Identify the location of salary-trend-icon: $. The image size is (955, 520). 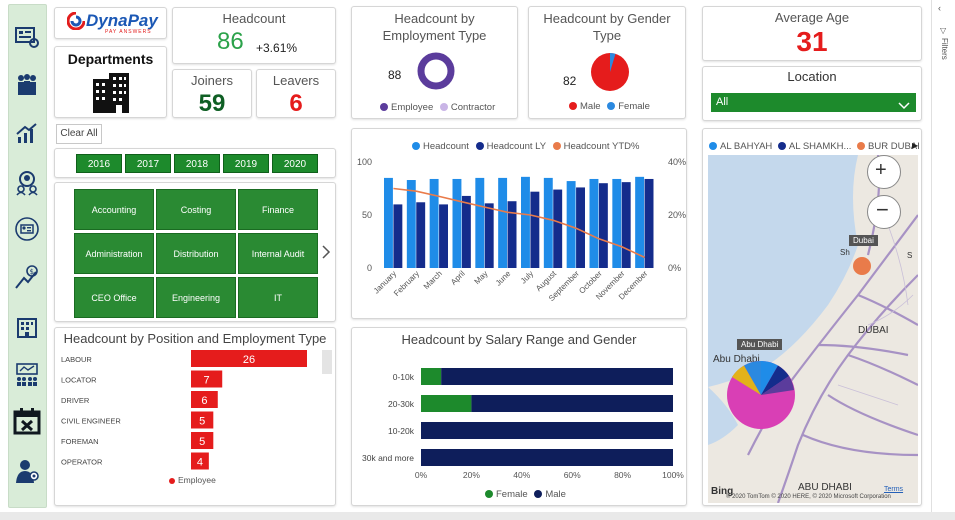
(27, 277).